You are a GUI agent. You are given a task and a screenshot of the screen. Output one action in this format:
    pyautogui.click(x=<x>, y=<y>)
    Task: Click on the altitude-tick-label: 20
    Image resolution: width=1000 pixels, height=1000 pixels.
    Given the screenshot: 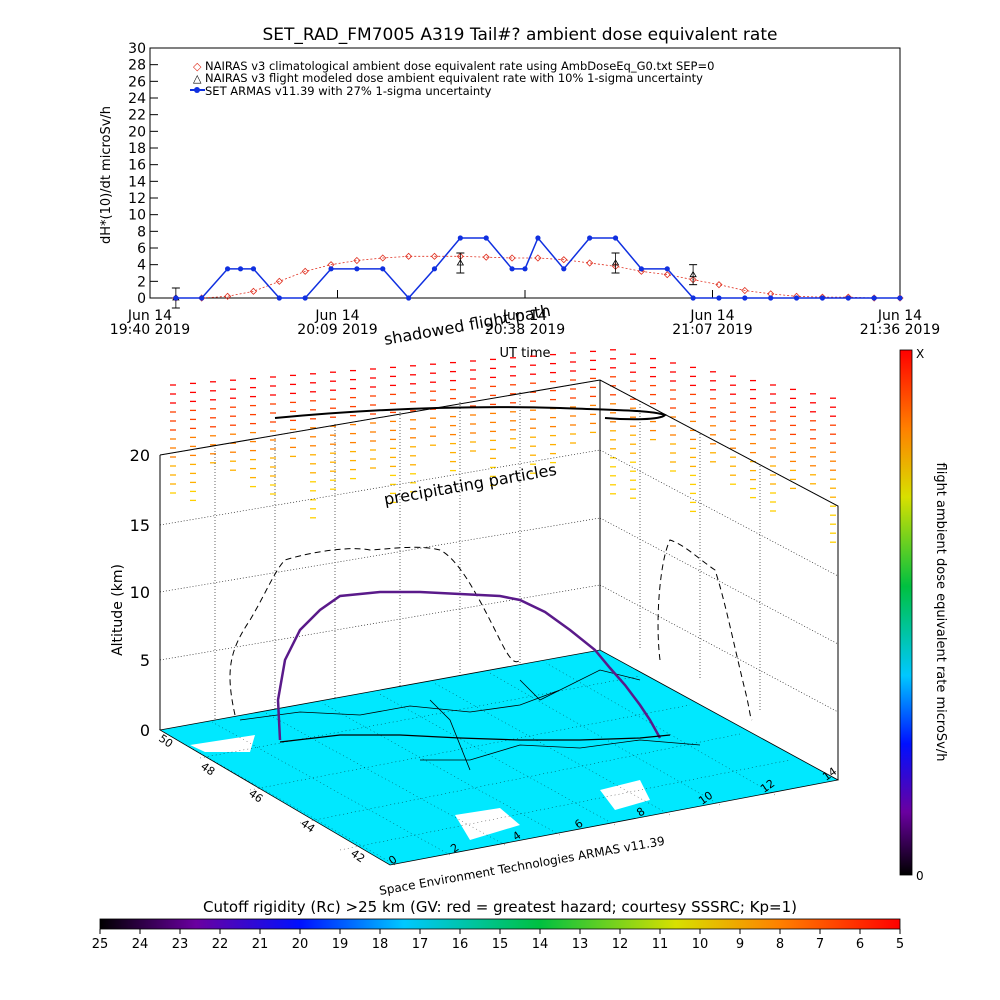 What is the action you would take?
    pyautogui.click(x=140, y=455)
    